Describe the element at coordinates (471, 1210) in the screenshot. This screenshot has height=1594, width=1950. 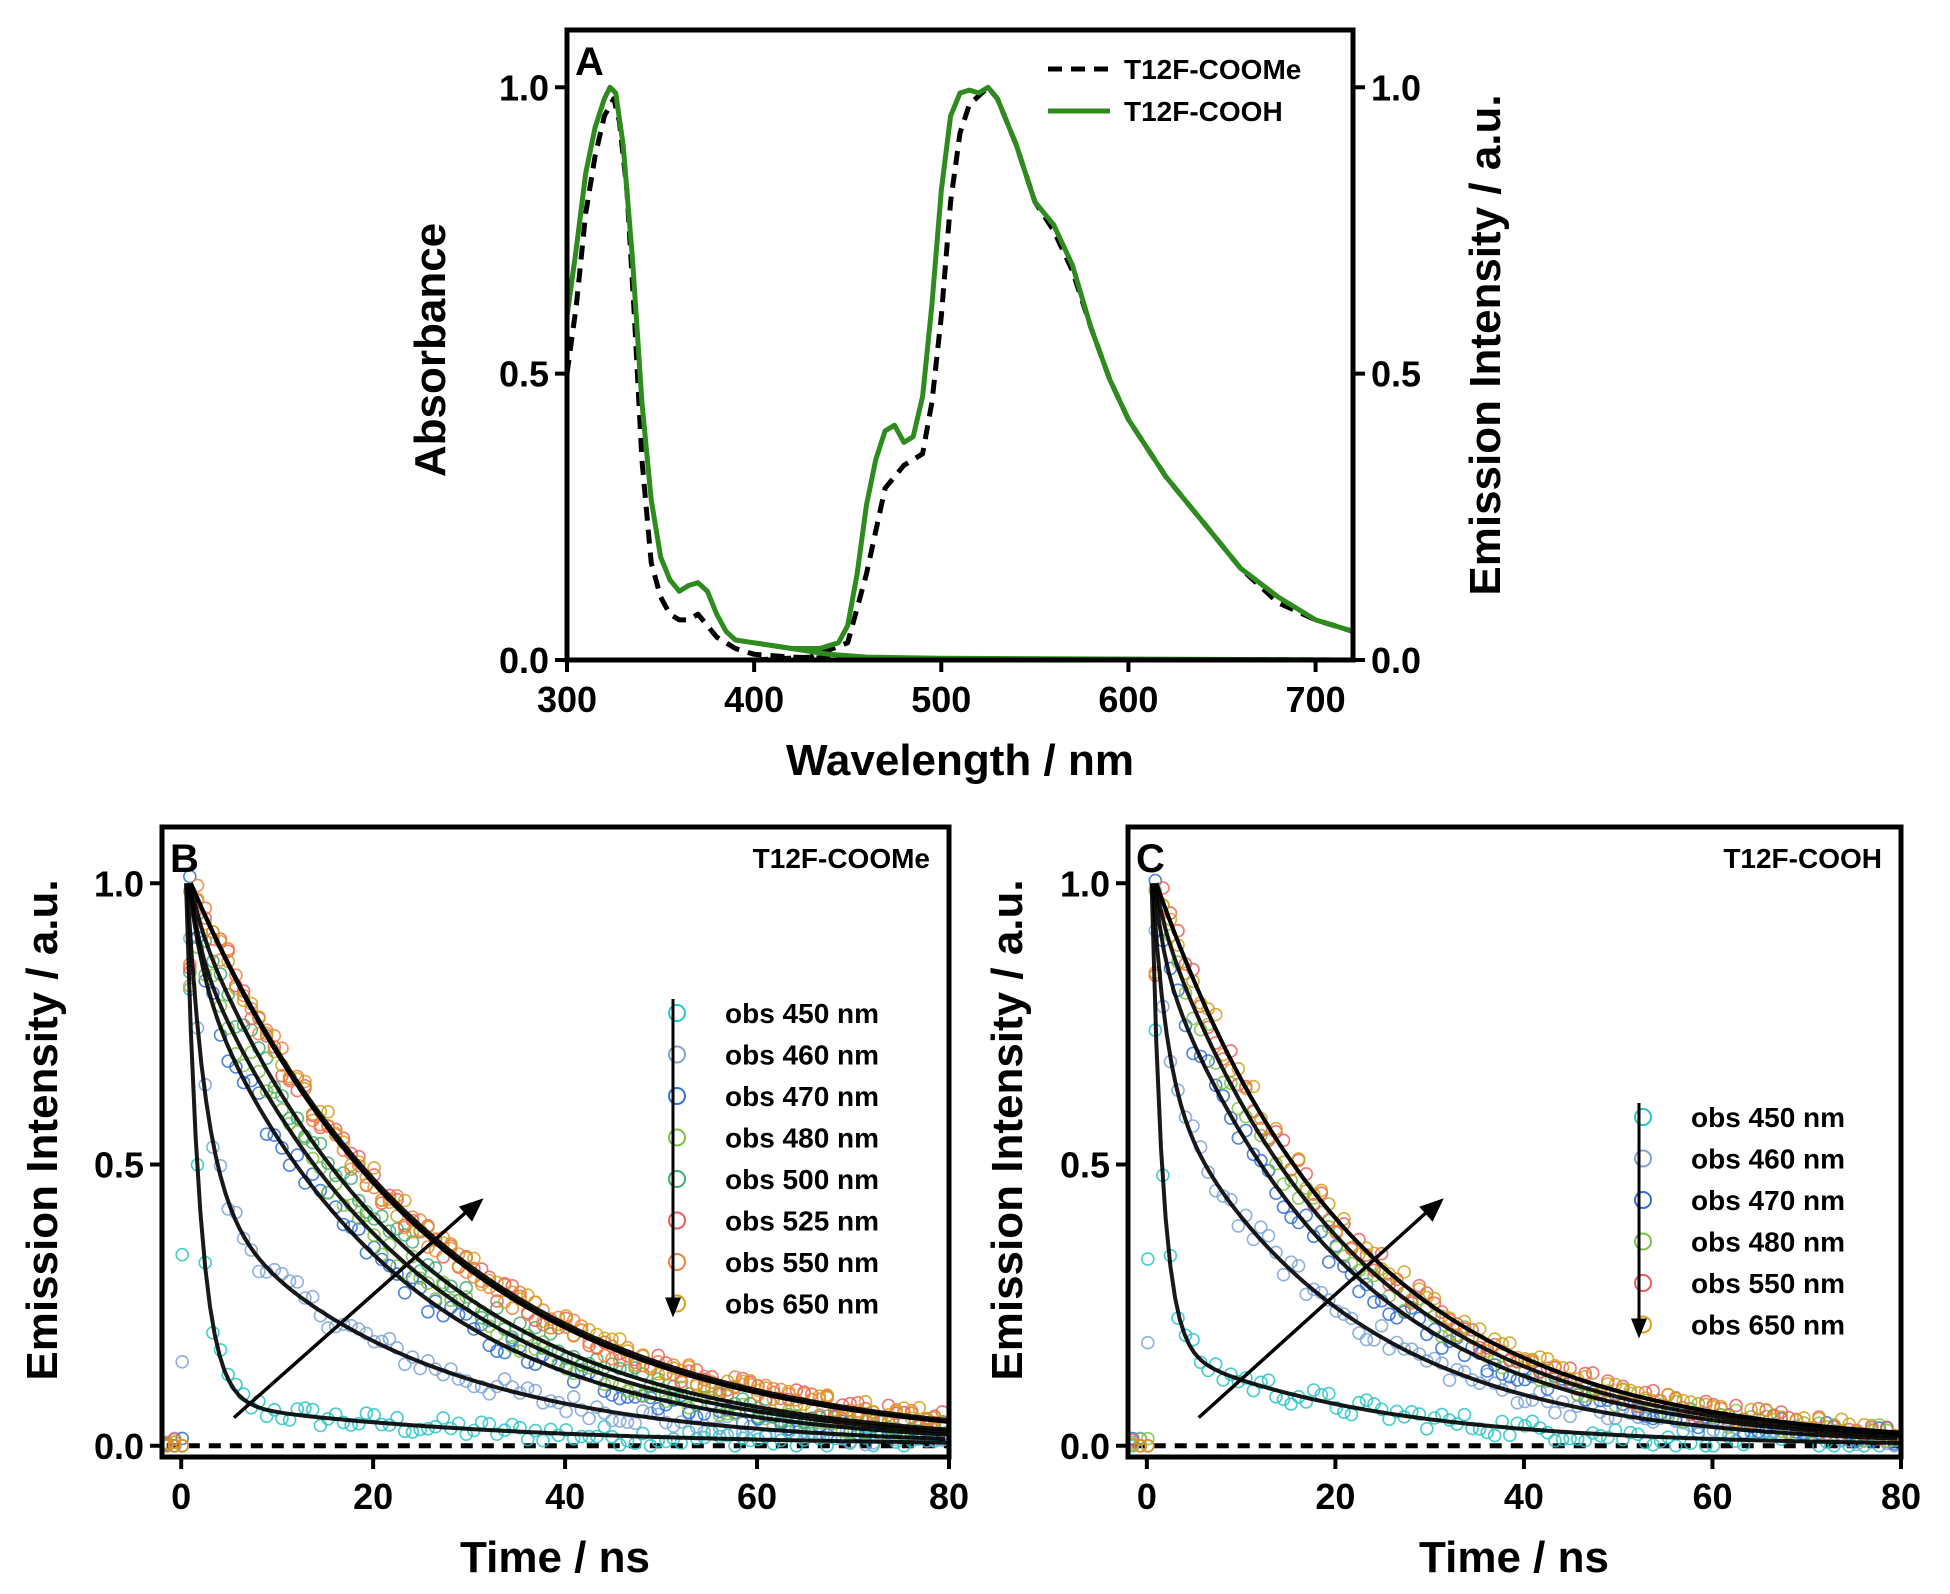
I see `panel-b-trend-arrow-head` at that location.